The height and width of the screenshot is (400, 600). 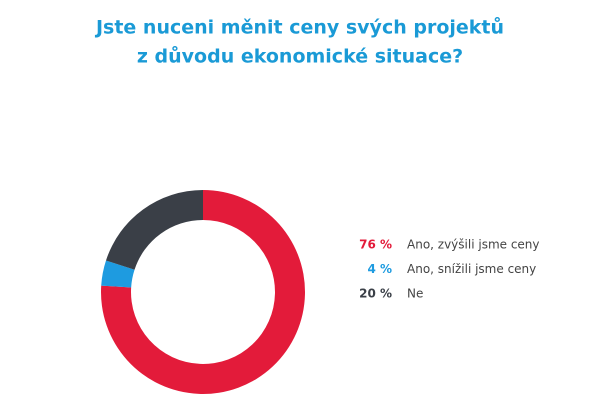 I want to click on legend-value: 76 %, so click(x=375, y=245).